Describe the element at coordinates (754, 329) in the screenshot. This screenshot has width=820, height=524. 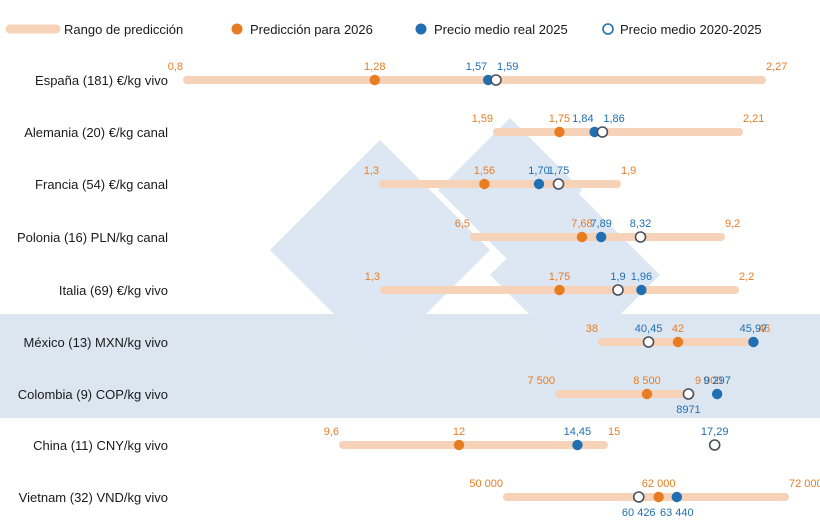
I see `actual2025-label: 45,97` at that location.